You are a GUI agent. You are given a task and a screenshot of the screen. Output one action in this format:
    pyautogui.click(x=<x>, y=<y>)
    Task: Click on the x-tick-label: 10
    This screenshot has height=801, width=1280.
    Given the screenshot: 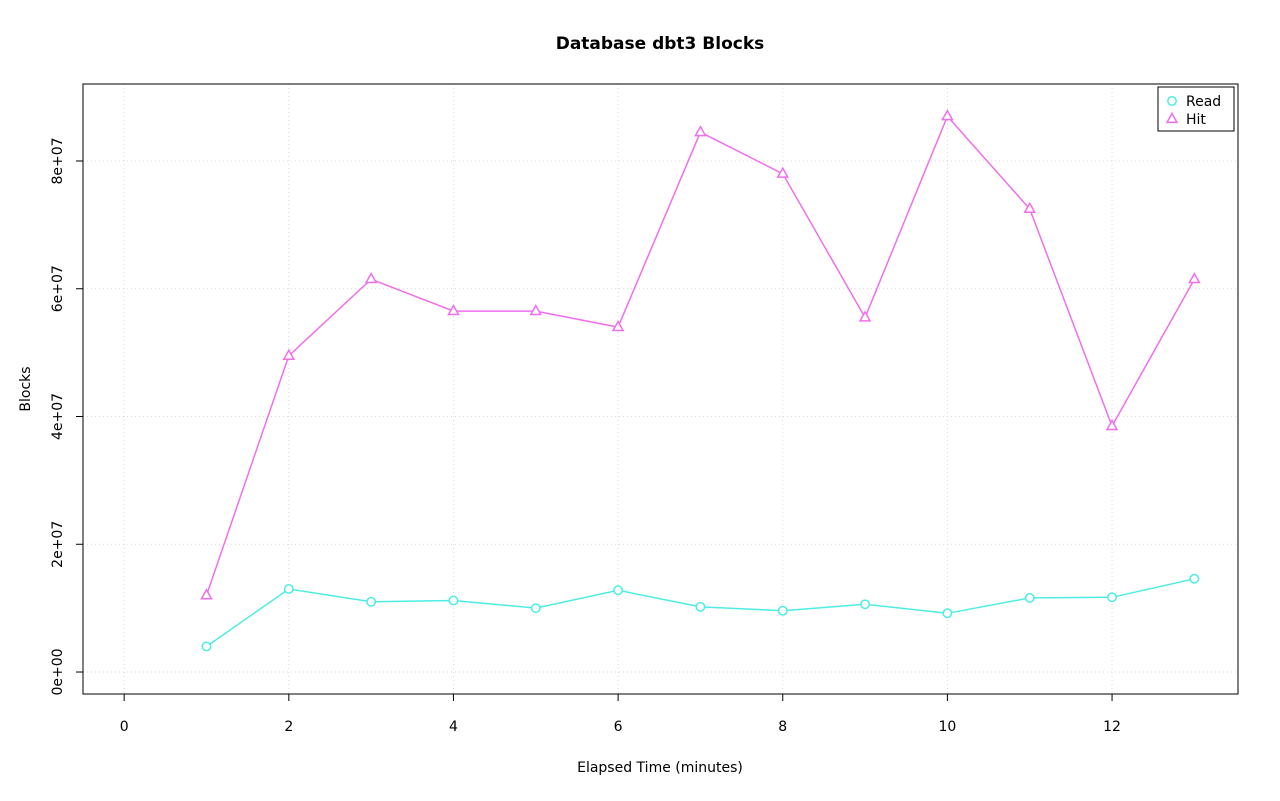 What is the action you would take?
    pyautogui.click(x=947, y=727)
    